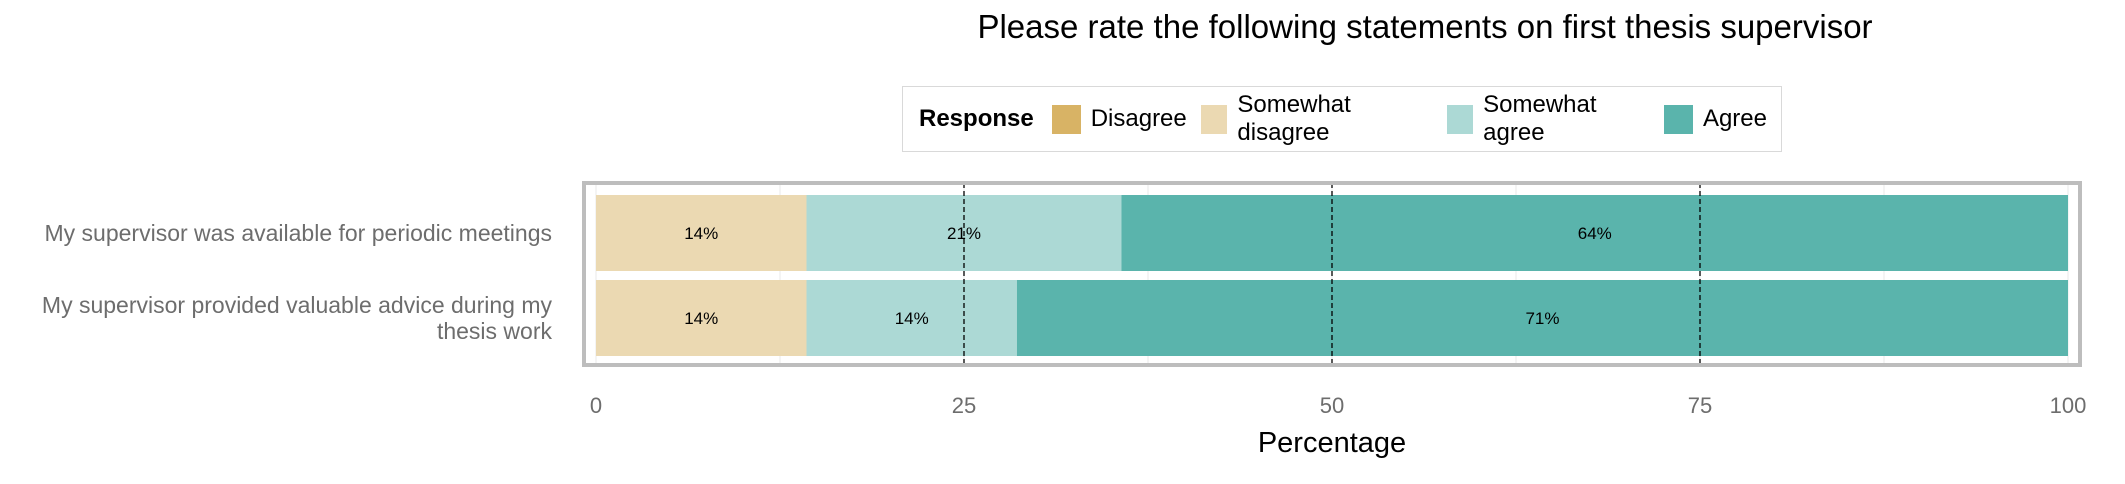  I want to click on legend-label-somewhat-agree: Somewhat agree, so click(1540, 118).